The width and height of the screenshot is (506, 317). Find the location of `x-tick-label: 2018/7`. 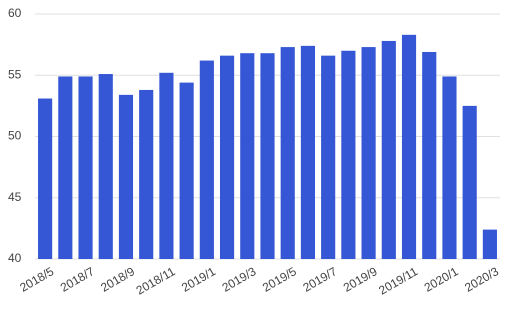

x-tick-label: 2018/7 is located at coordinates (77, 279).